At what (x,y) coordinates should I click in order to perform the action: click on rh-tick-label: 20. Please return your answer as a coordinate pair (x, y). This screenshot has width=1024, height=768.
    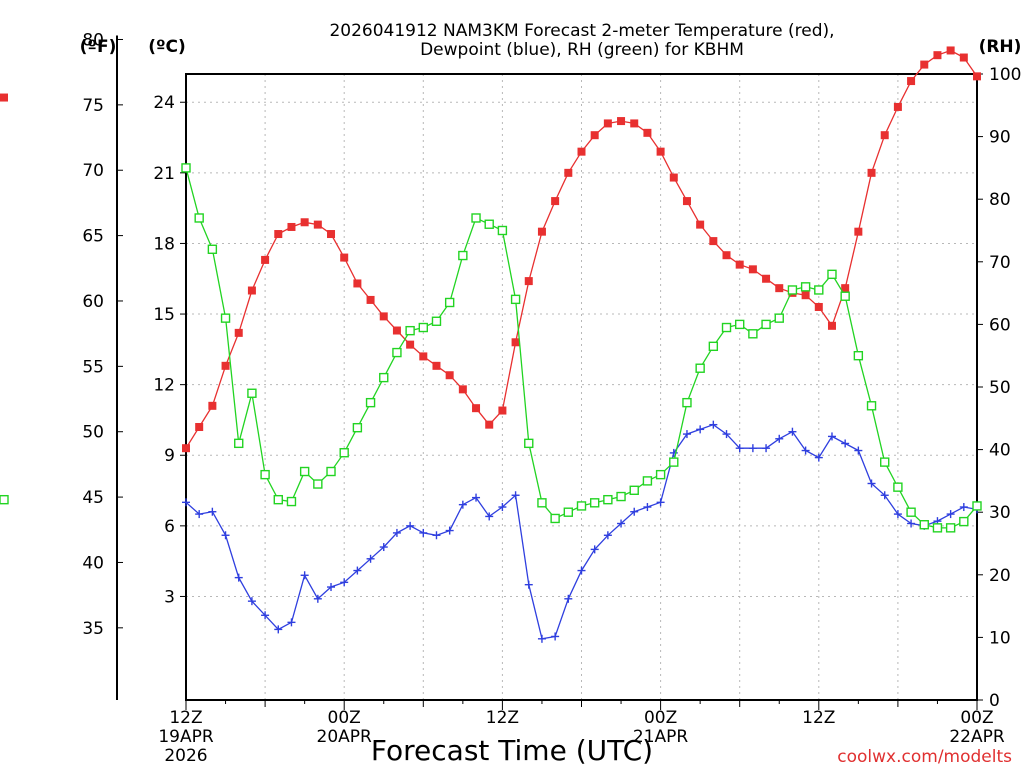
    Looking at the image, I should click on (1000, 576).